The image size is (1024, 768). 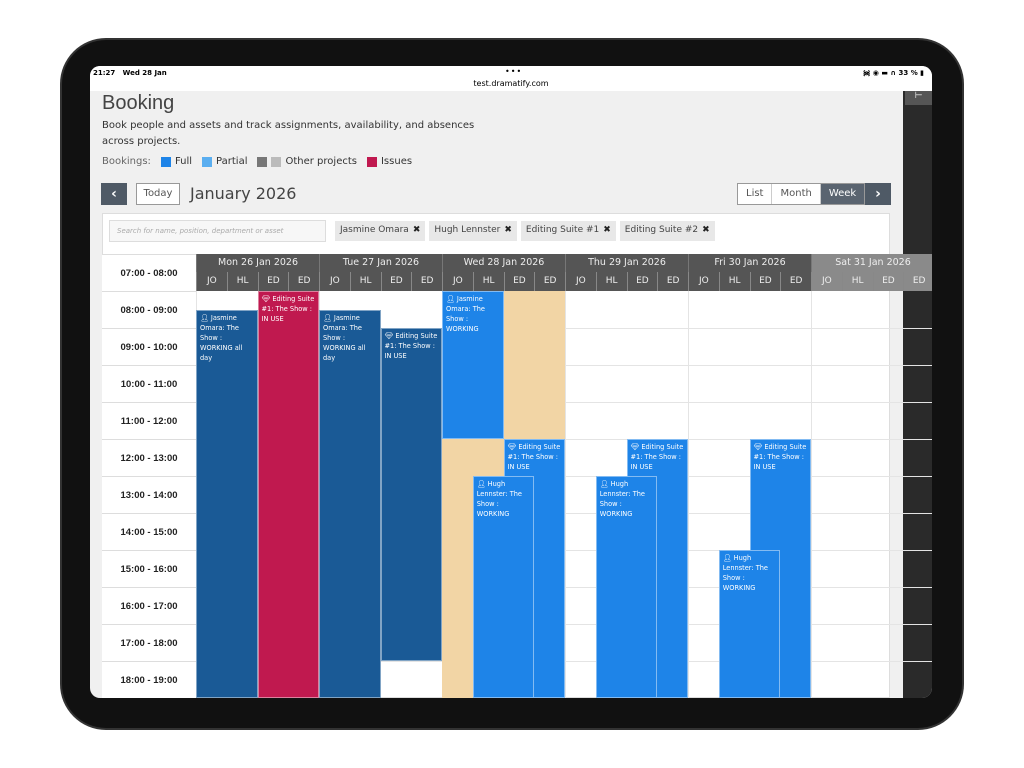 What do you see at coordinates (158, 194) in the screenshot?
I see `today-button: Today` at bounding box center [158, 194].